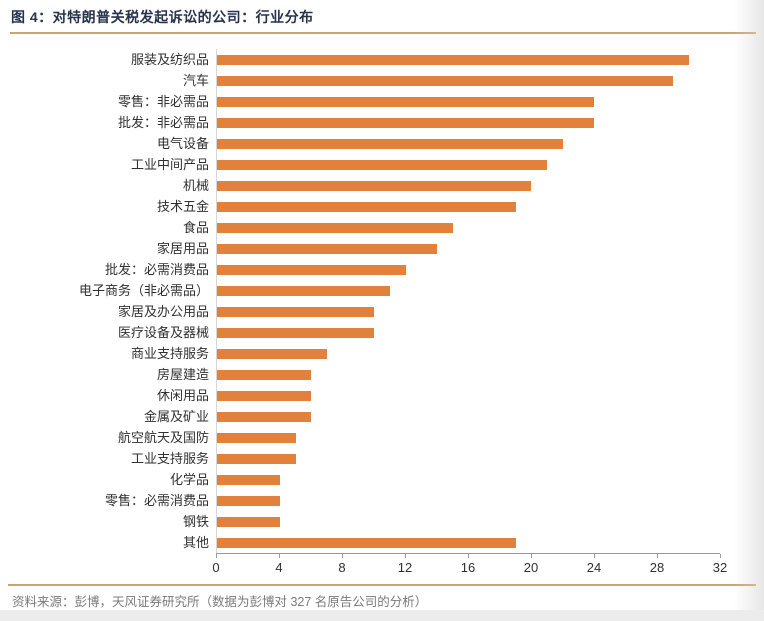  I want to click on x-axis-tick-label: 32, so click(720, 567).